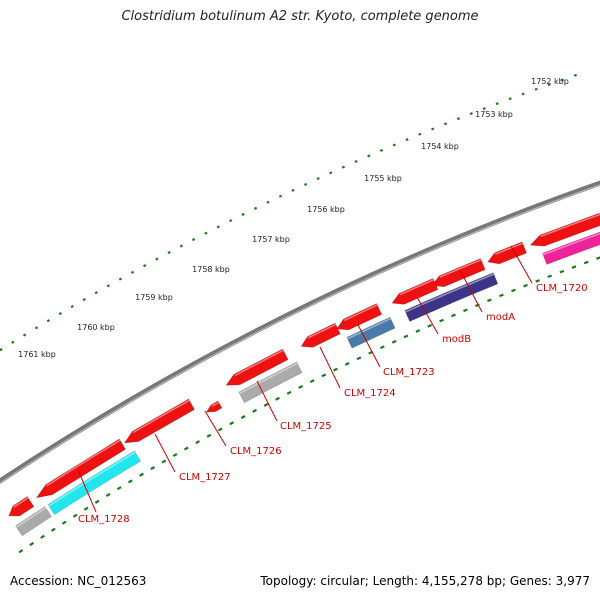 The width and height of the screenshot is (600, 600). Describe the element at coordinates (326, 209) in the screenshot. I see `kbp-tick-label: 1756 kbp` at that location.